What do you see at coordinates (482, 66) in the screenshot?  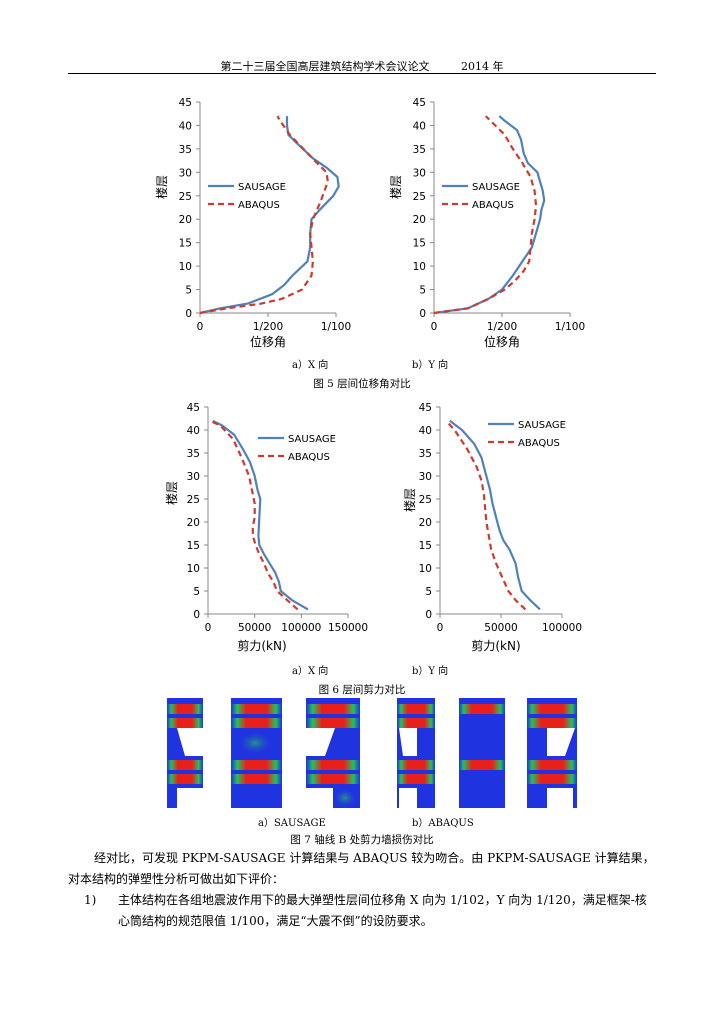 I see `header-year: 2014 年` at bounding box center [482, 66].